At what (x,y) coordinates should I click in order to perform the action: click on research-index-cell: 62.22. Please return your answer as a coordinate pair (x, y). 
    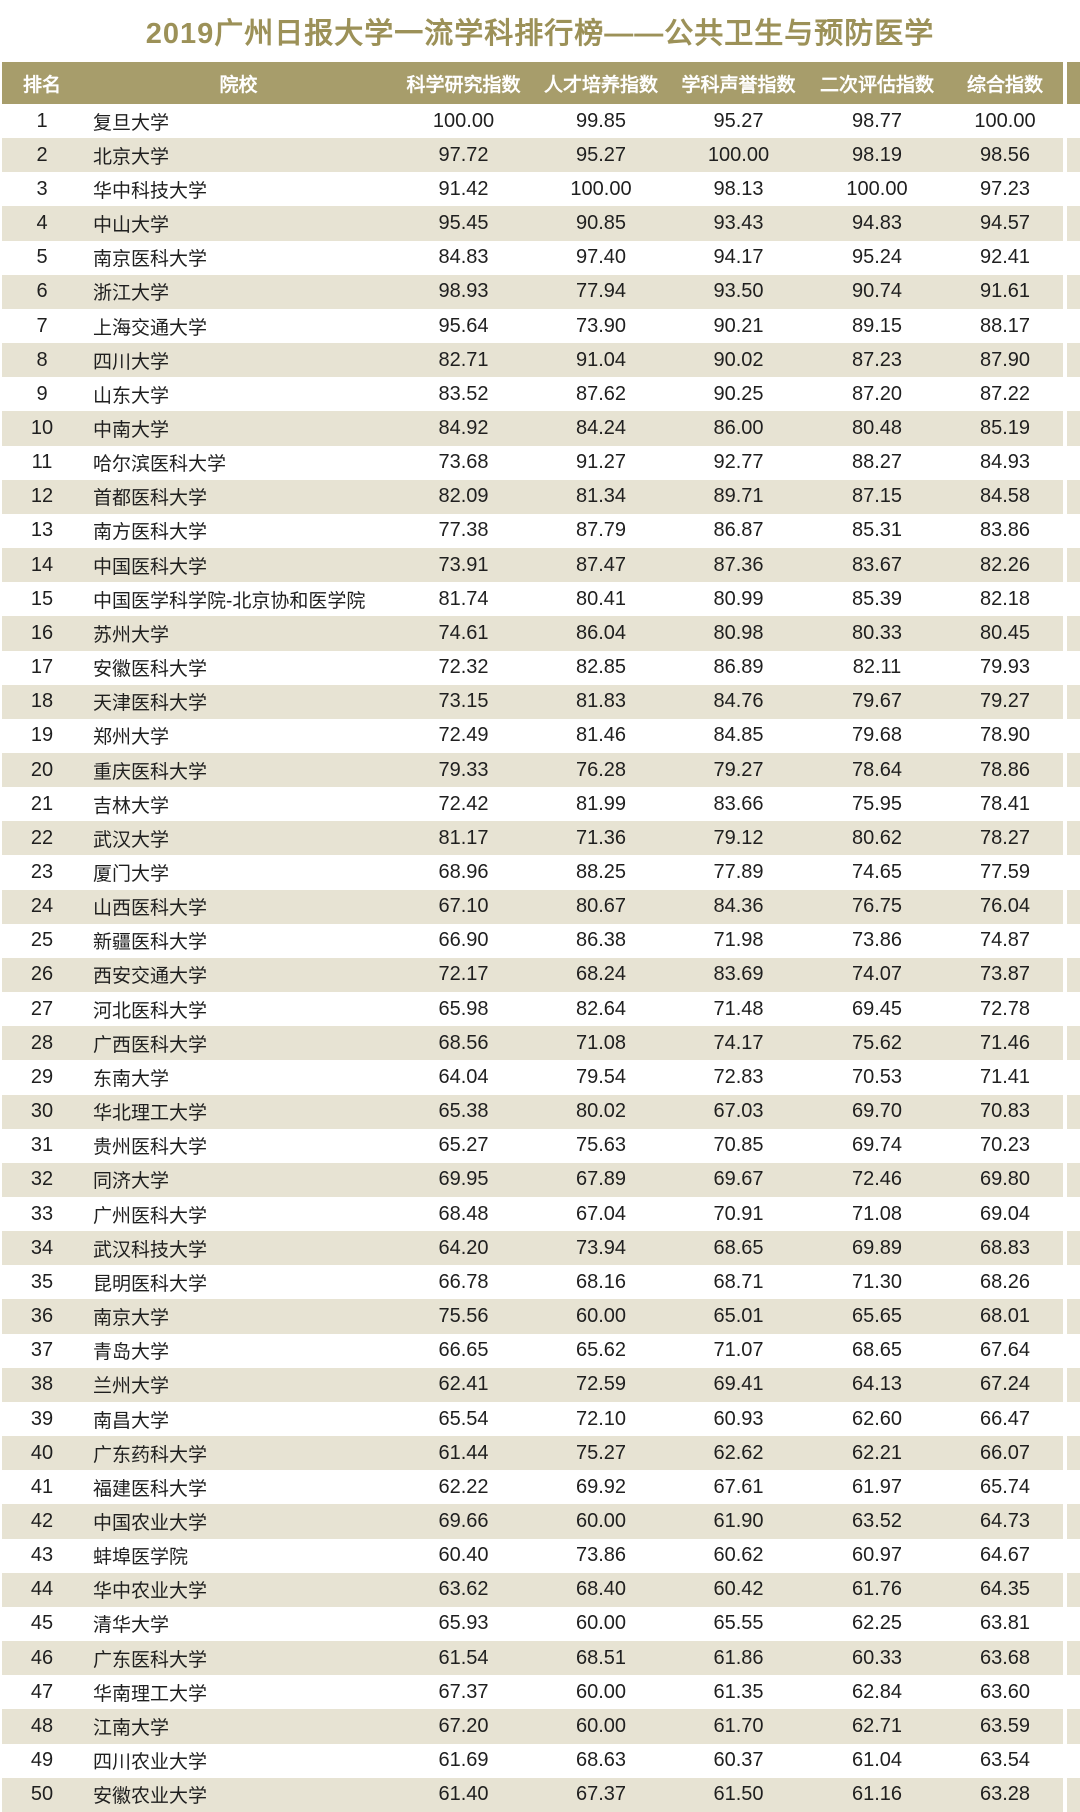
    Looking at the image, I should click on (463, 1486).